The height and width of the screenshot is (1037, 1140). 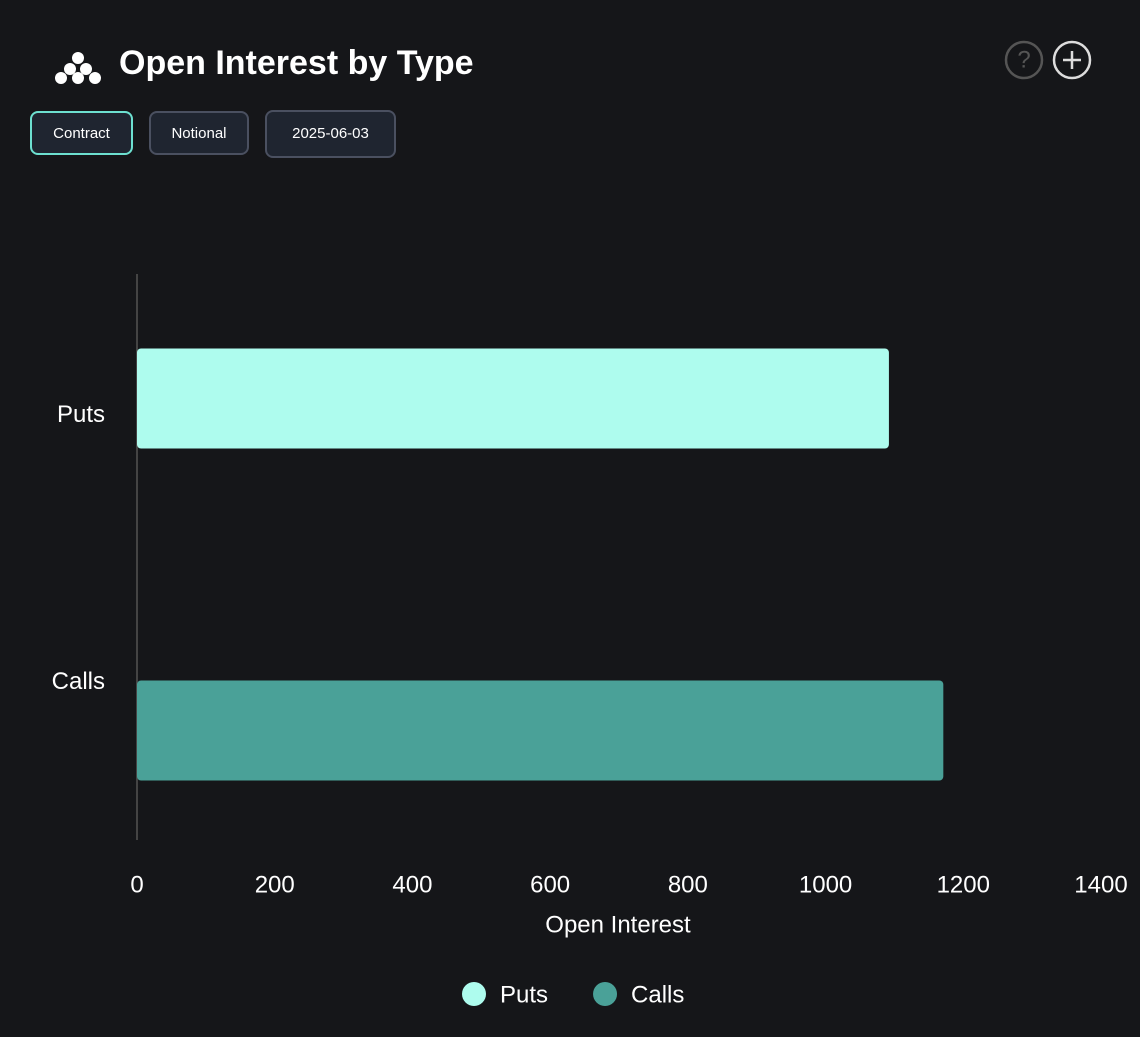 What do you see at coordinates (296, 63) in the screenshot?
I see `chart-title: Open Interest by Type` at bounding box center [296, 63].